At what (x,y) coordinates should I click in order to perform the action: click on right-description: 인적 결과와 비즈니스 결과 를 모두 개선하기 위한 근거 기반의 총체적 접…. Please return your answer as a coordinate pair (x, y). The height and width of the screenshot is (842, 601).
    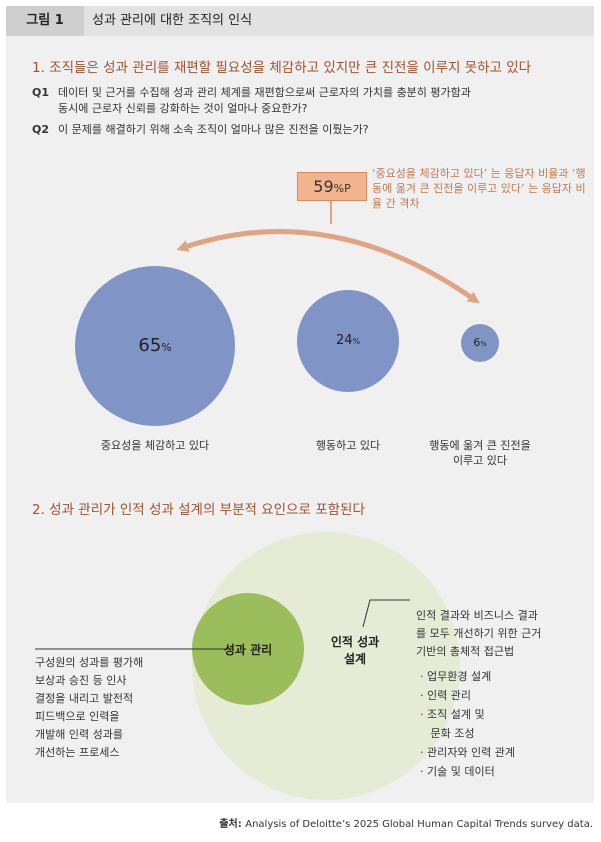
    Looking at the image, I should click on (478, 634).